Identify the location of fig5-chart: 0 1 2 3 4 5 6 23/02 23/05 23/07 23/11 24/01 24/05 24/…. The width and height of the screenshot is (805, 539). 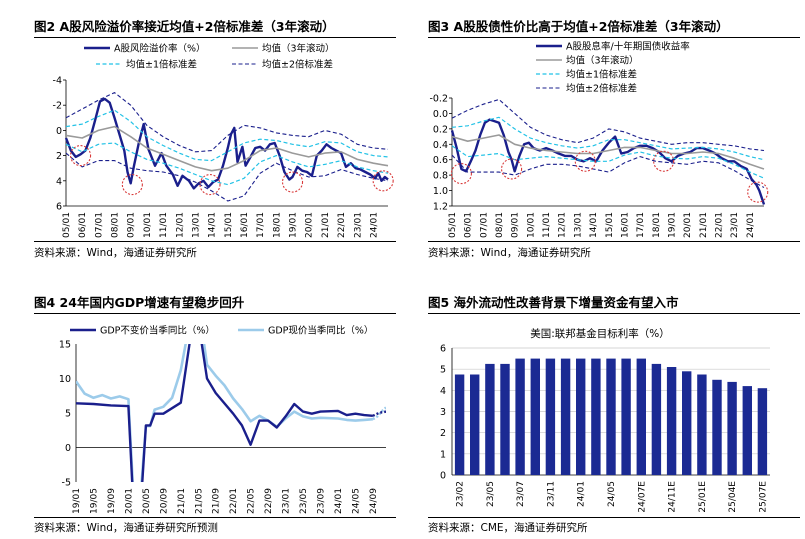
(605, 420).